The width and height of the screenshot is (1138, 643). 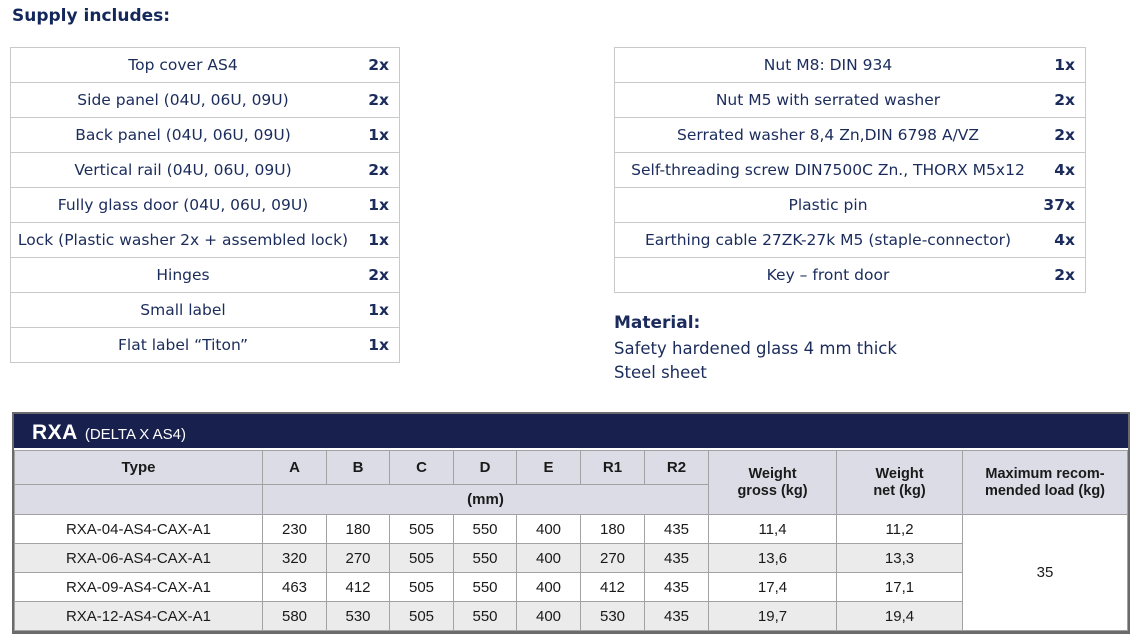 What do you see at coordinates (294, 467) in the screenshot?
I see `col-header-a: A` at bounding box center [294, 467].